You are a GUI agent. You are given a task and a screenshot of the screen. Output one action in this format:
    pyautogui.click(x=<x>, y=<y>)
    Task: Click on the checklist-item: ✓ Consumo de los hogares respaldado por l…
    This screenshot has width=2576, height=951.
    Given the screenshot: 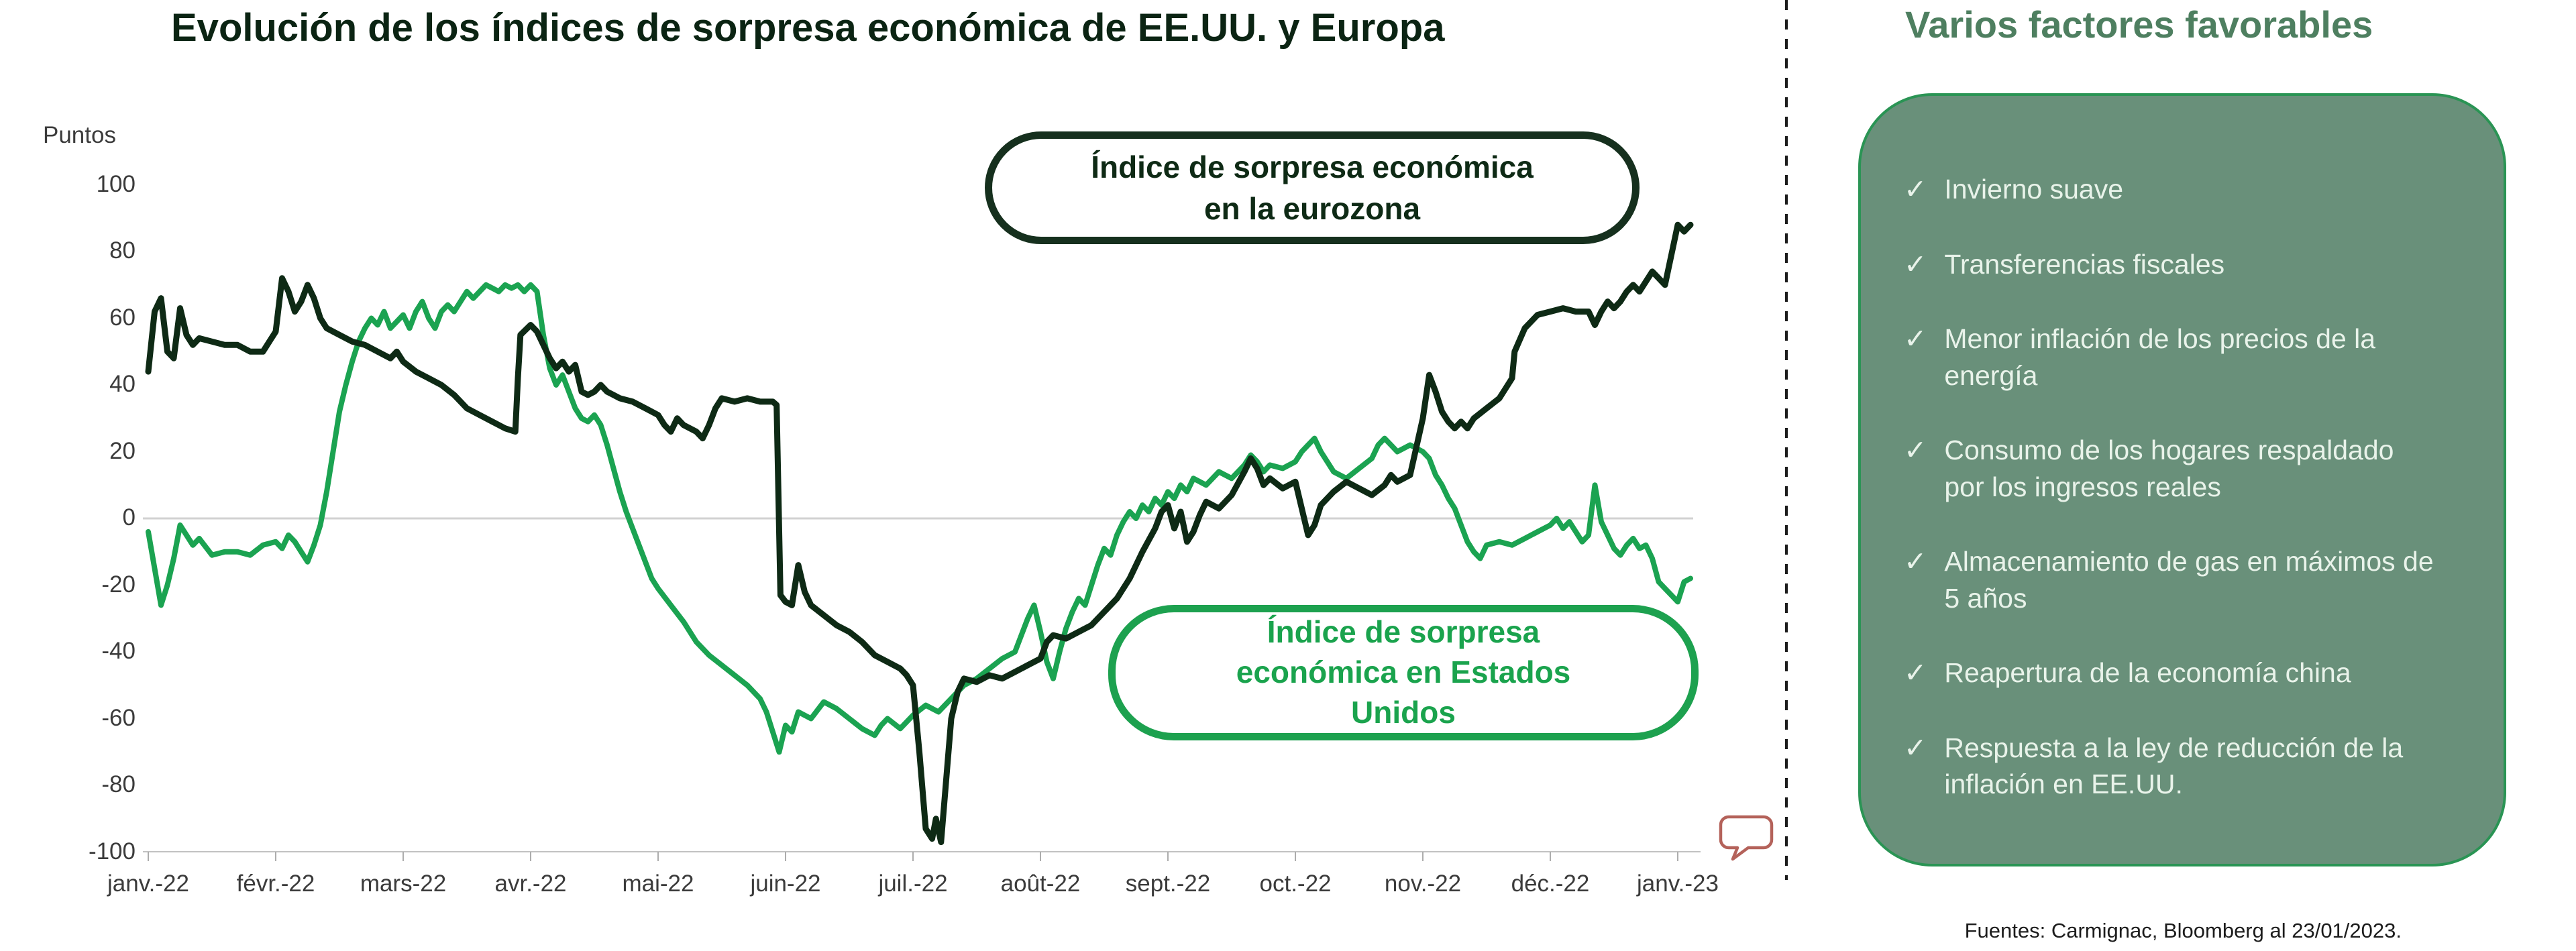 What is the action you would take?
    pyautogui.click(x=2185, y=468)
    